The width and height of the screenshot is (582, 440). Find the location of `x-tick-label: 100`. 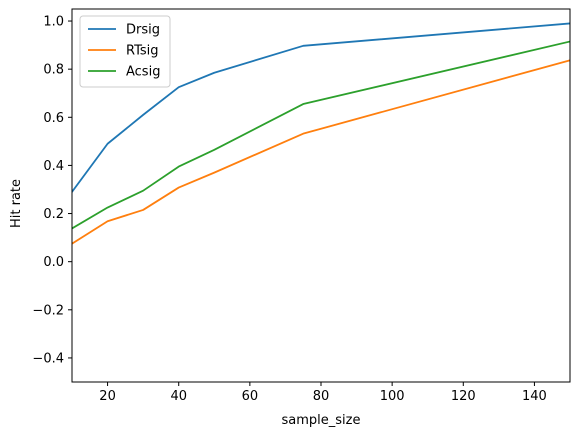

x-tick-label: 100 is located at coordinates (392, 396).